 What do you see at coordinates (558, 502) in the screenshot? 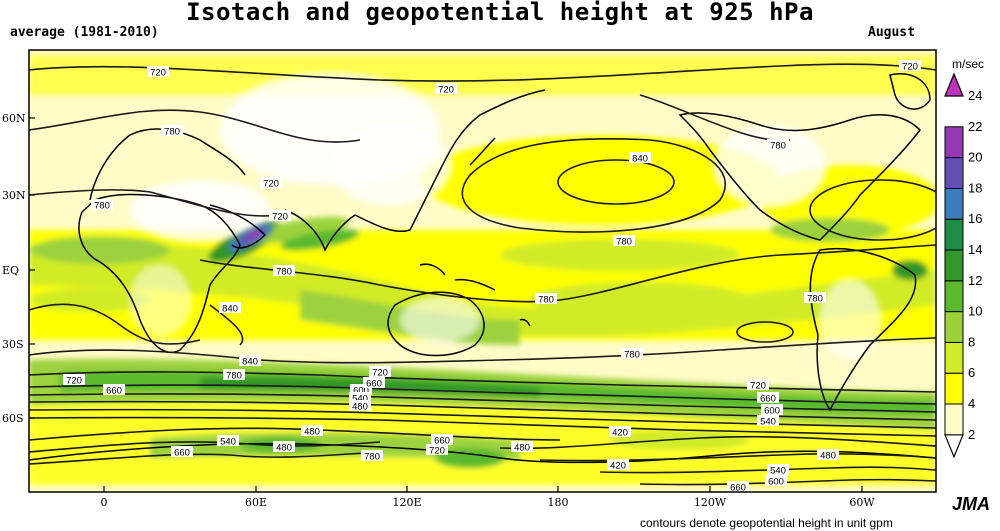
I see `lon-tick-label: 180` at bounding box center [558, 502].